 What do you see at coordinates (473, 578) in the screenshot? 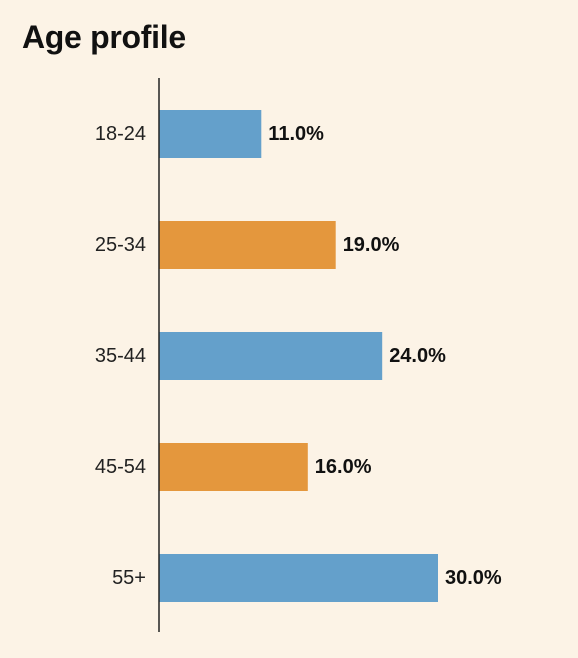
I see `data-label-55: 30.0%` at bounding box center [473, 578].